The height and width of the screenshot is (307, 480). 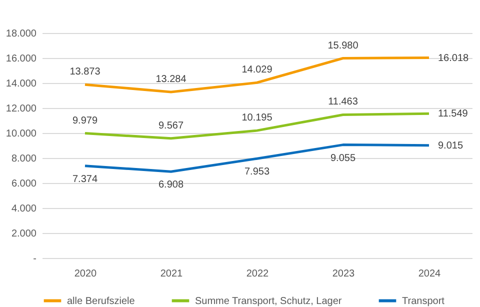 What do you see at coordinates (85, 179) in the screenshot?
I see `data-label: 7.374` at bounding box center [85, 179].